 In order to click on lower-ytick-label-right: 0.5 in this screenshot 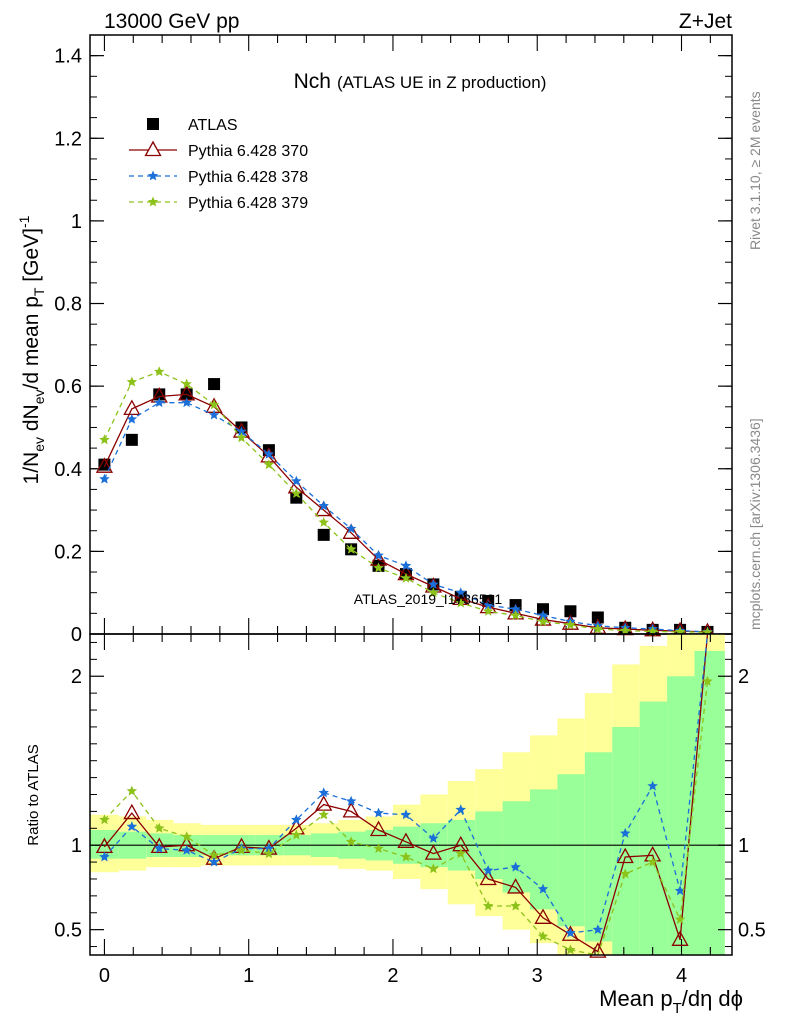, I will do `click(752, 931)`.